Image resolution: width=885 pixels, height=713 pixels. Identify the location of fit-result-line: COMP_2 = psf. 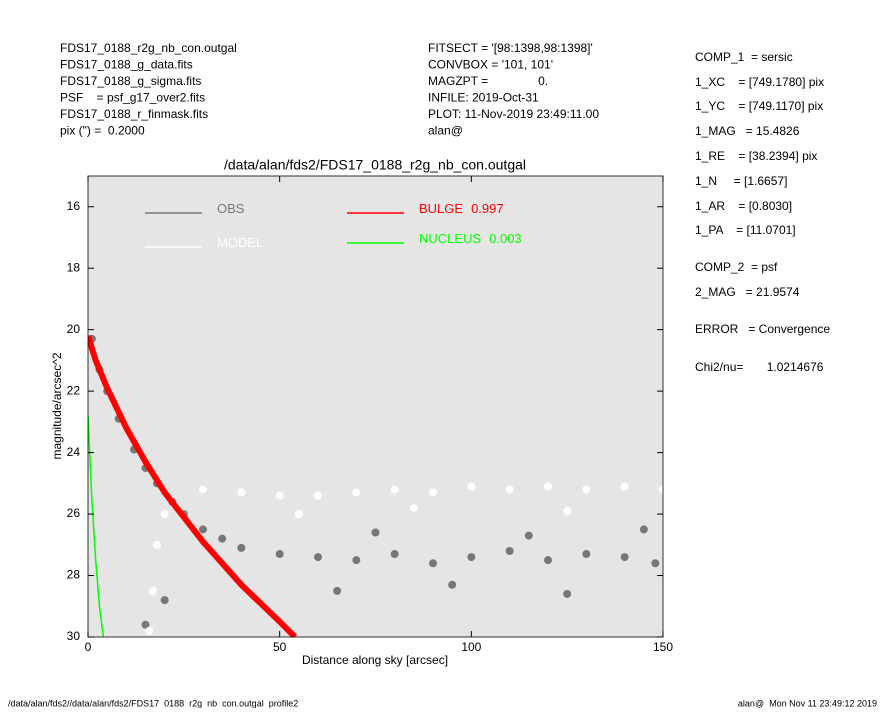
(736, 267).